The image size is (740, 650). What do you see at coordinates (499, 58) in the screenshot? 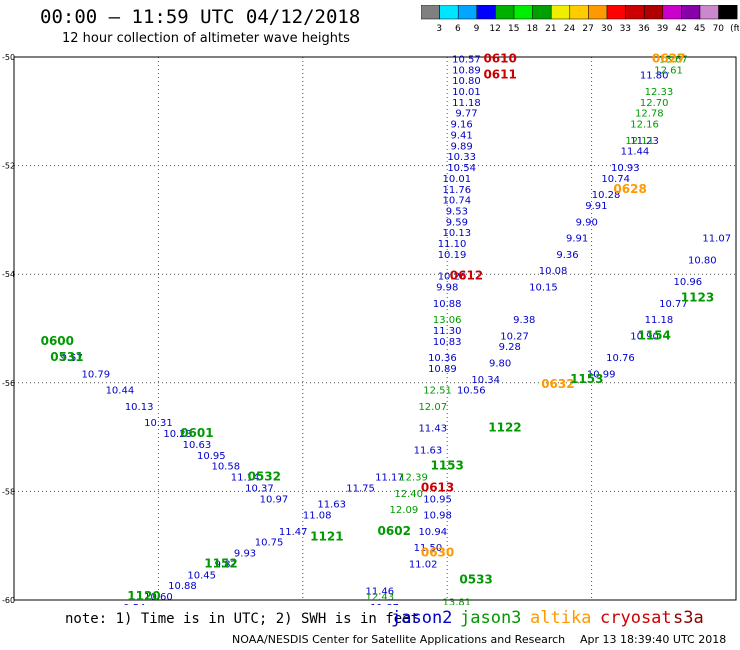
I see `pass-time-label: 0610` at bounding box center [499, 58].